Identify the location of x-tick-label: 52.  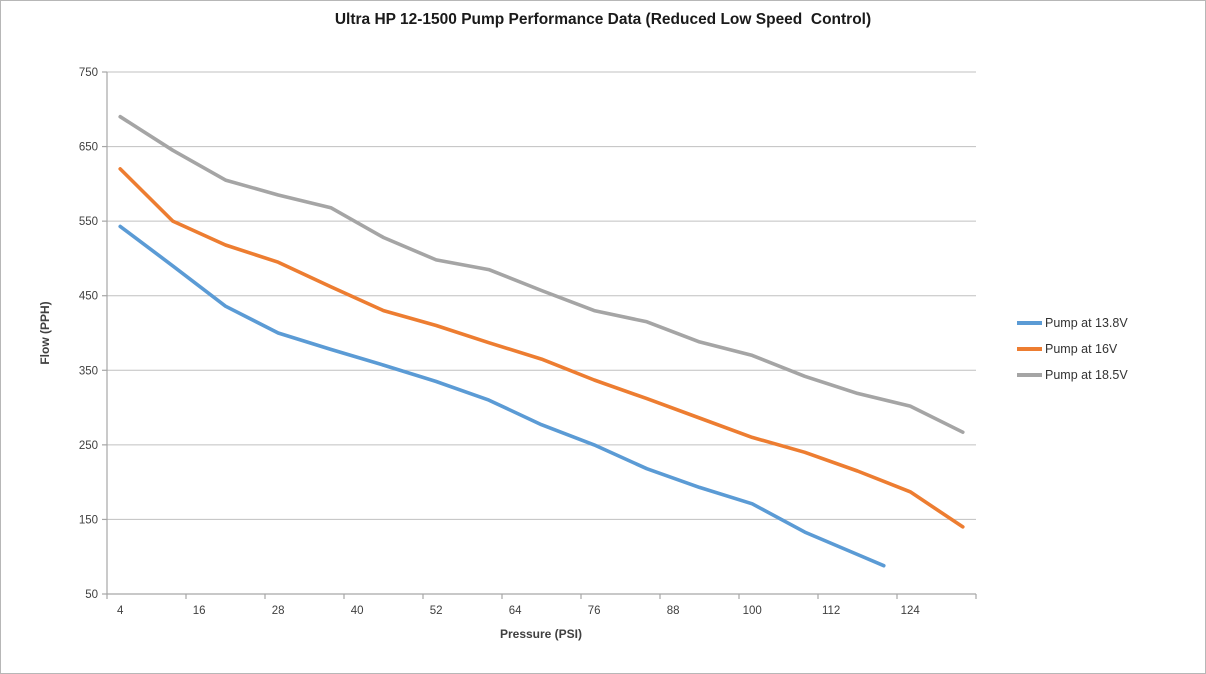
(436, 611).